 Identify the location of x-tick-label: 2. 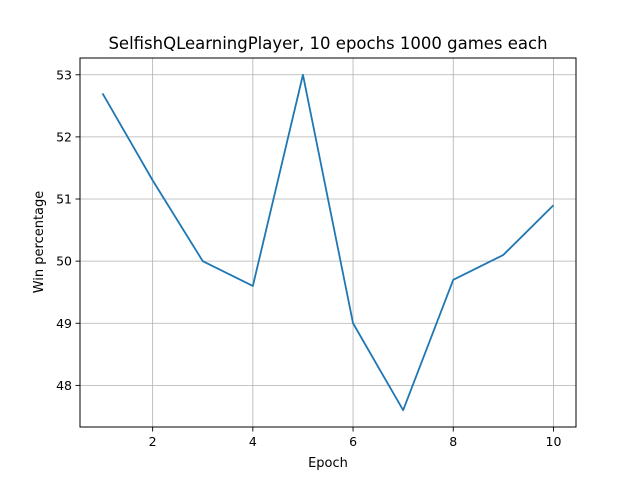
(153, 441).